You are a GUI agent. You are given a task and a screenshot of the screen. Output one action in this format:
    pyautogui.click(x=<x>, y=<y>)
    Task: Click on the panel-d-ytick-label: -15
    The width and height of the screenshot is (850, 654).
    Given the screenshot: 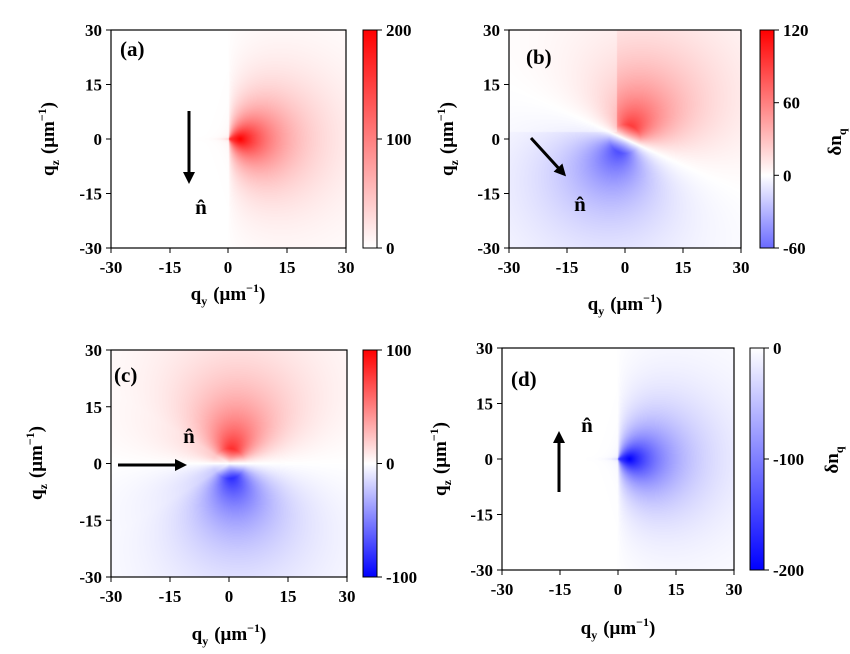 What is the action you would take?
    pyautogui.click(x=481, y=515)
    